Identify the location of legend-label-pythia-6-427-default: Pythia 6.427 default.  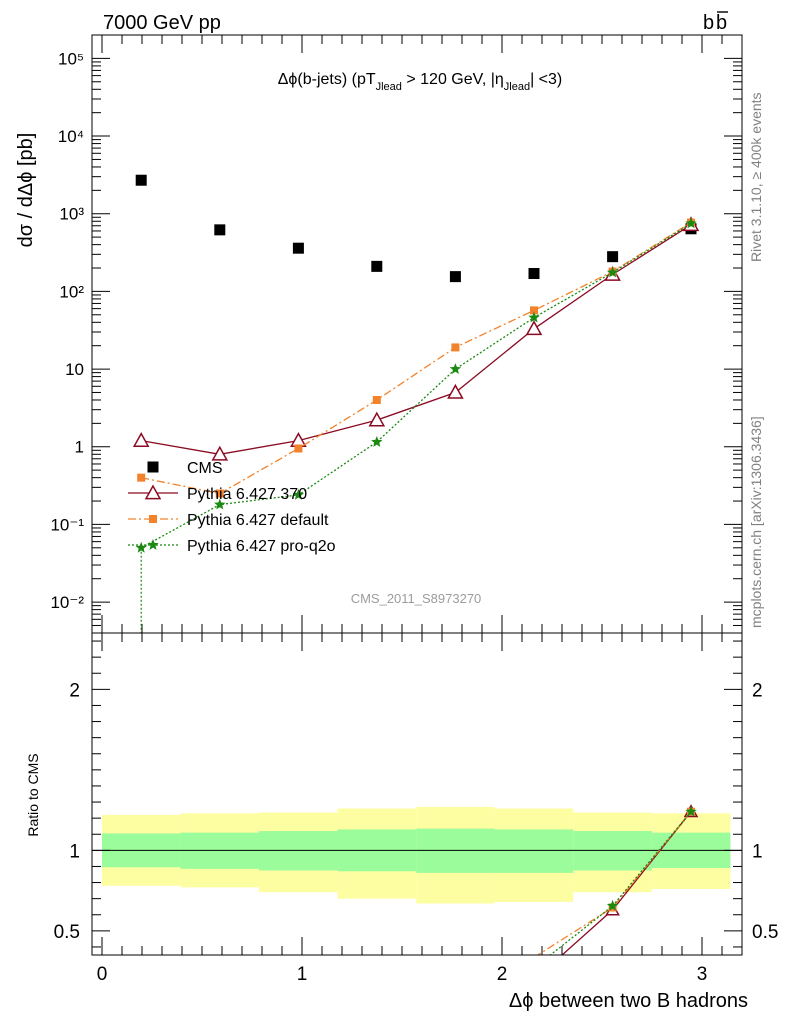
(258, 520).